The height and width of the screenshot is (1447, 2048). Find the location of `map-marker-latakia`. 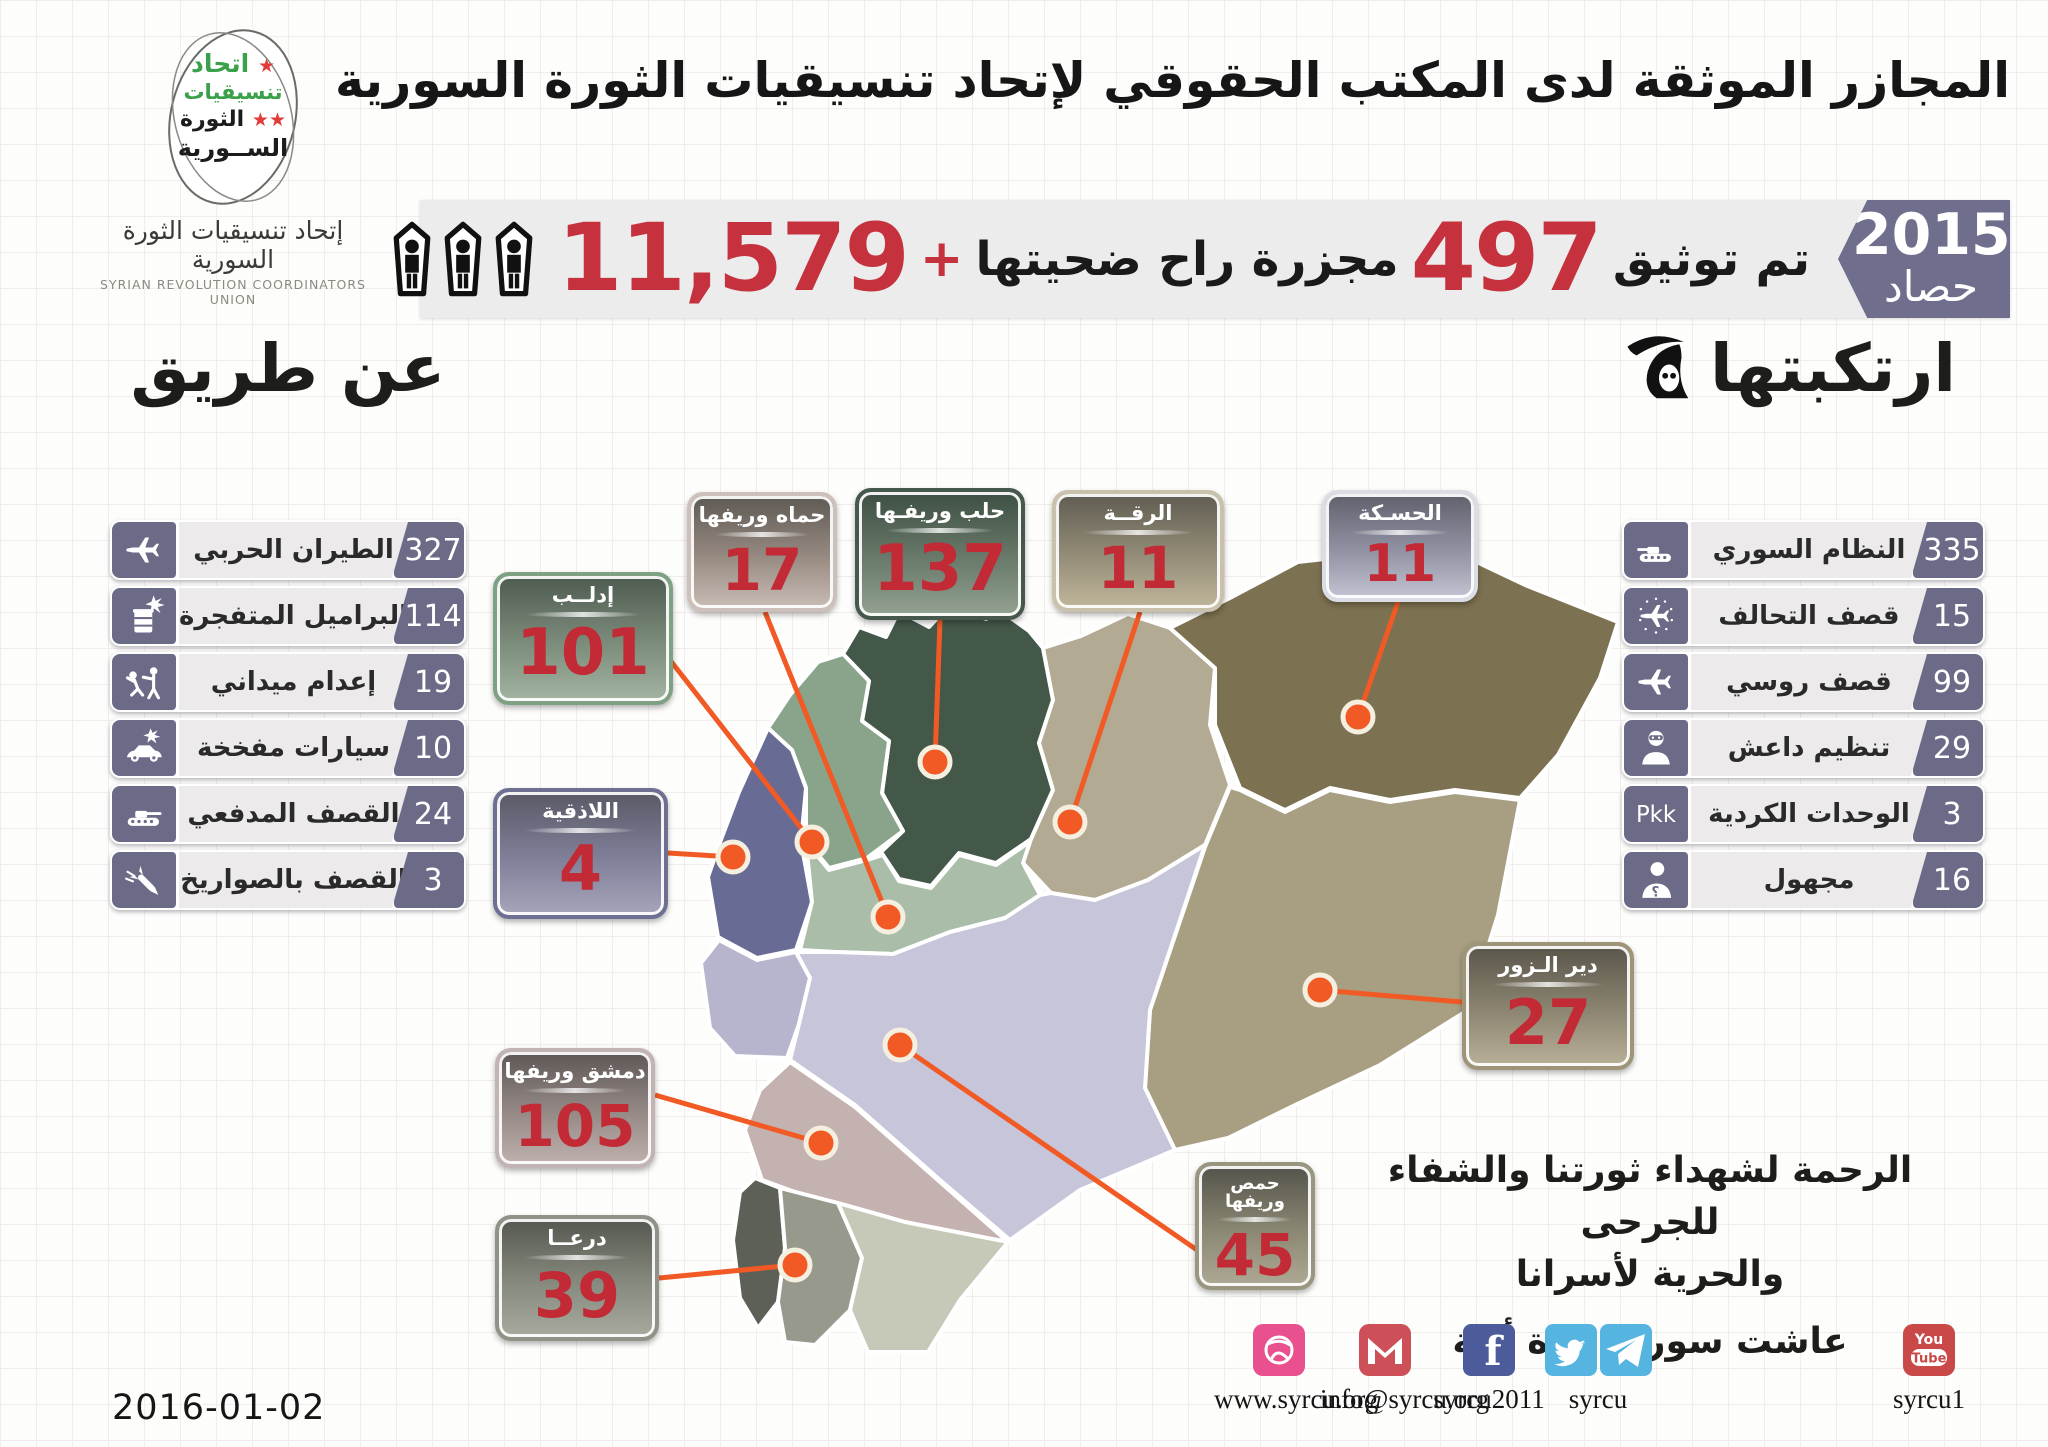

map-marker-latakia is located at coordinates (733, 857).